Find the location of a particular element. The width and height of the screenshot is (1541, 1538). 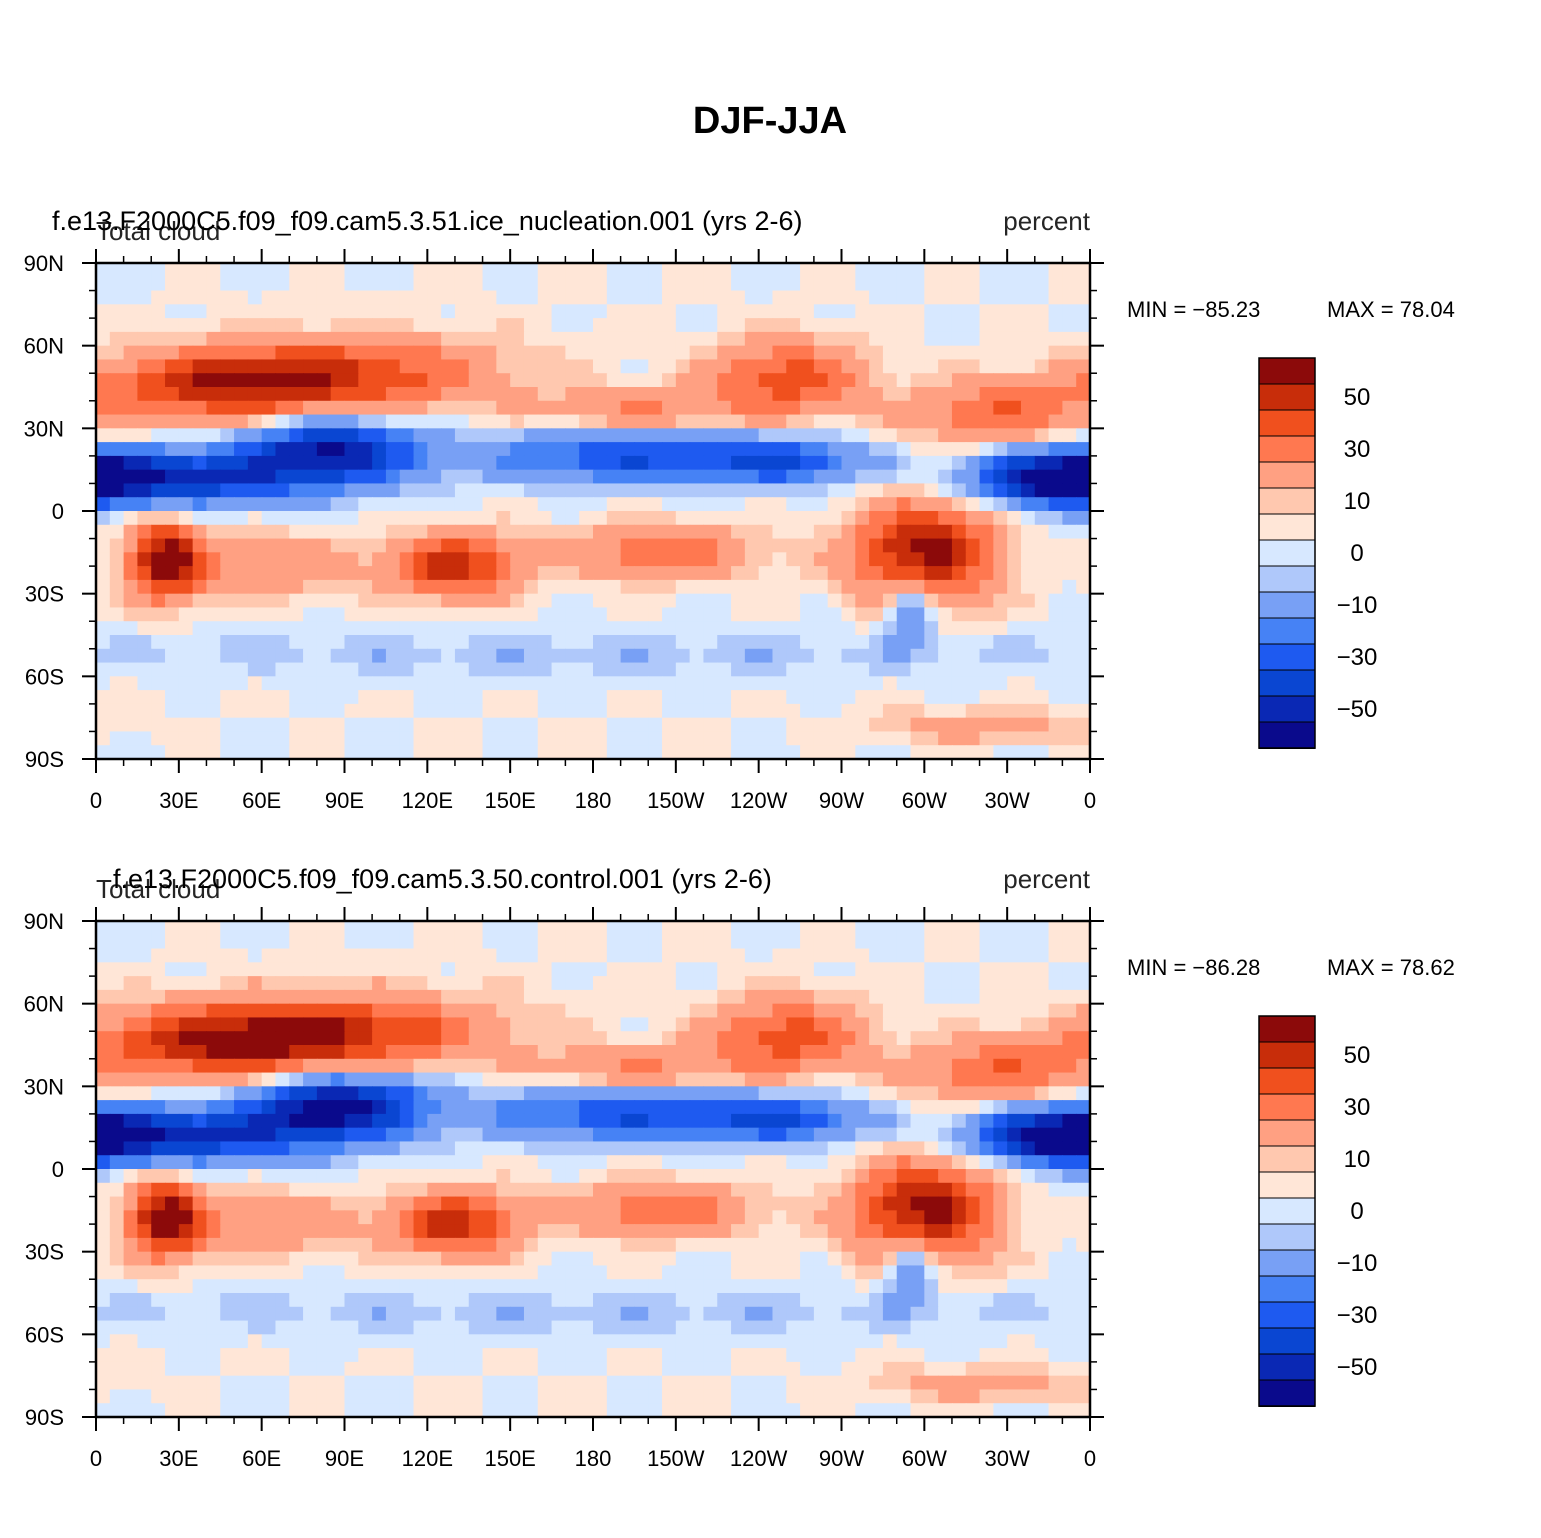

x-tick-label: 150W is located at coordinates (676, 800).